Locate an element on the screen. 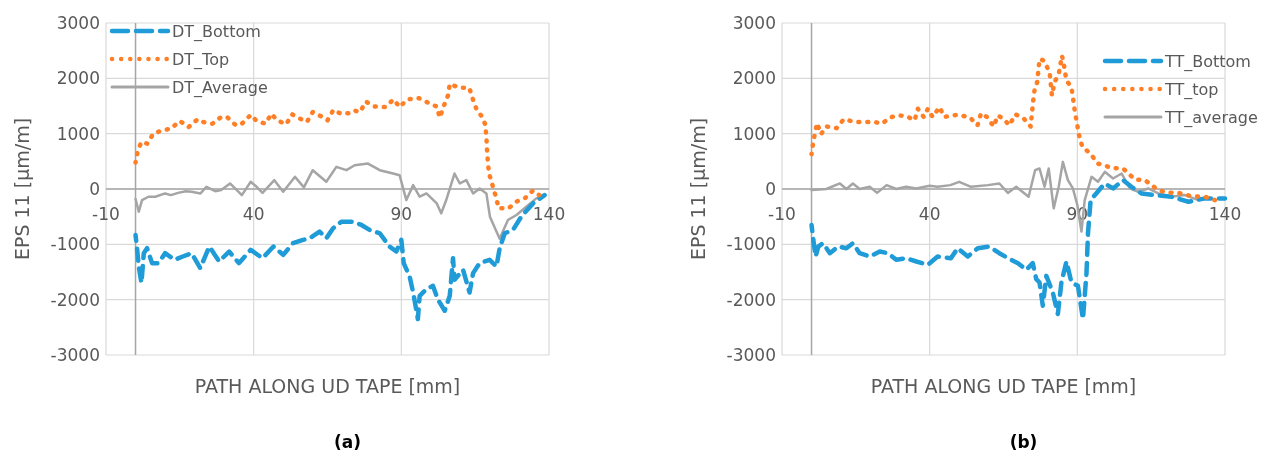 This screenshot has height=473, width=1271. legend-label: DT_Average is located at coordinates (220, 87).